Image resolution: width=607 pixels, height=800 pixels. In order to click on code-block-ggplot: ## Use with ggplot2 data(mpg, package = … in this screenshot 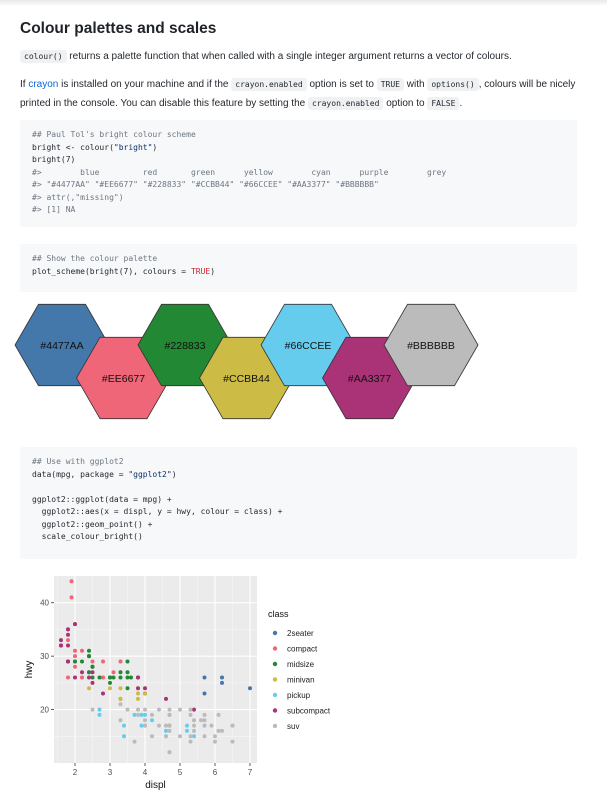, I will do `click(298, 503)`.